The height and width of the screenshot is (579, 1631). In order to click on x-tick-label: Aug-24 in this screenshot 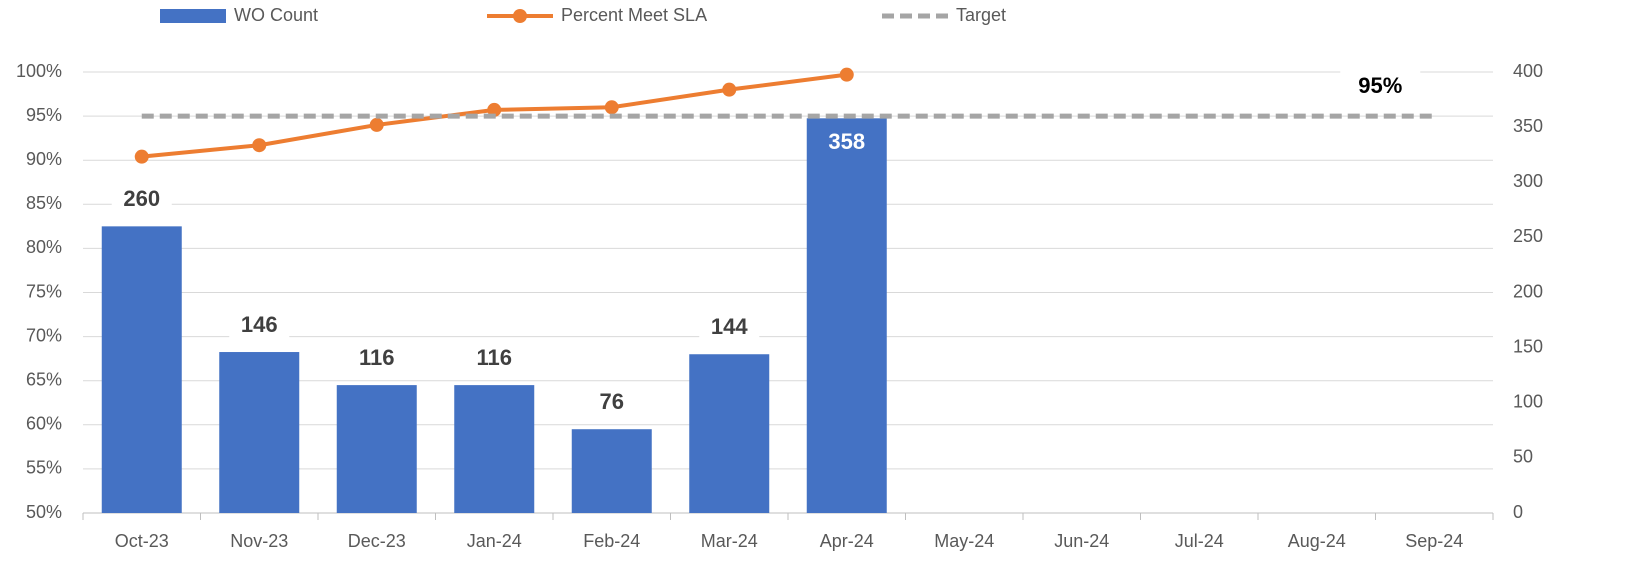, I will do `click(1317, 541)`.